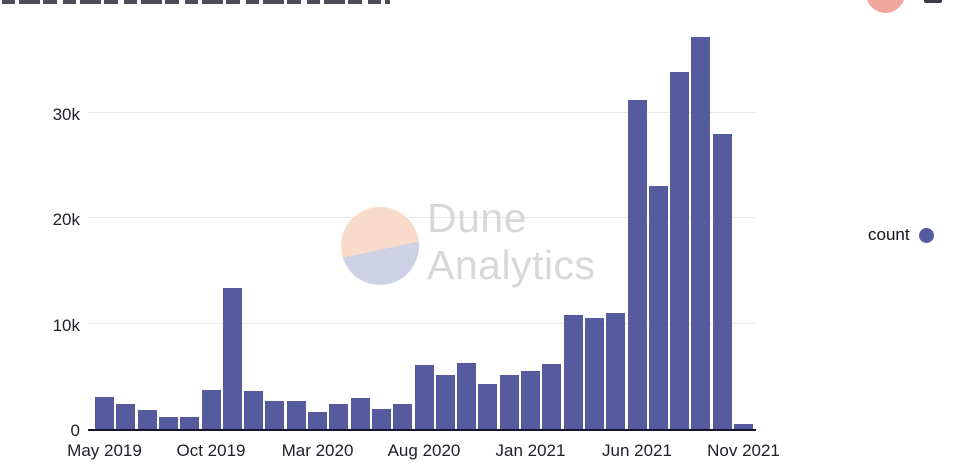  I want to click on bar-oct-2021, so click(722, 281).